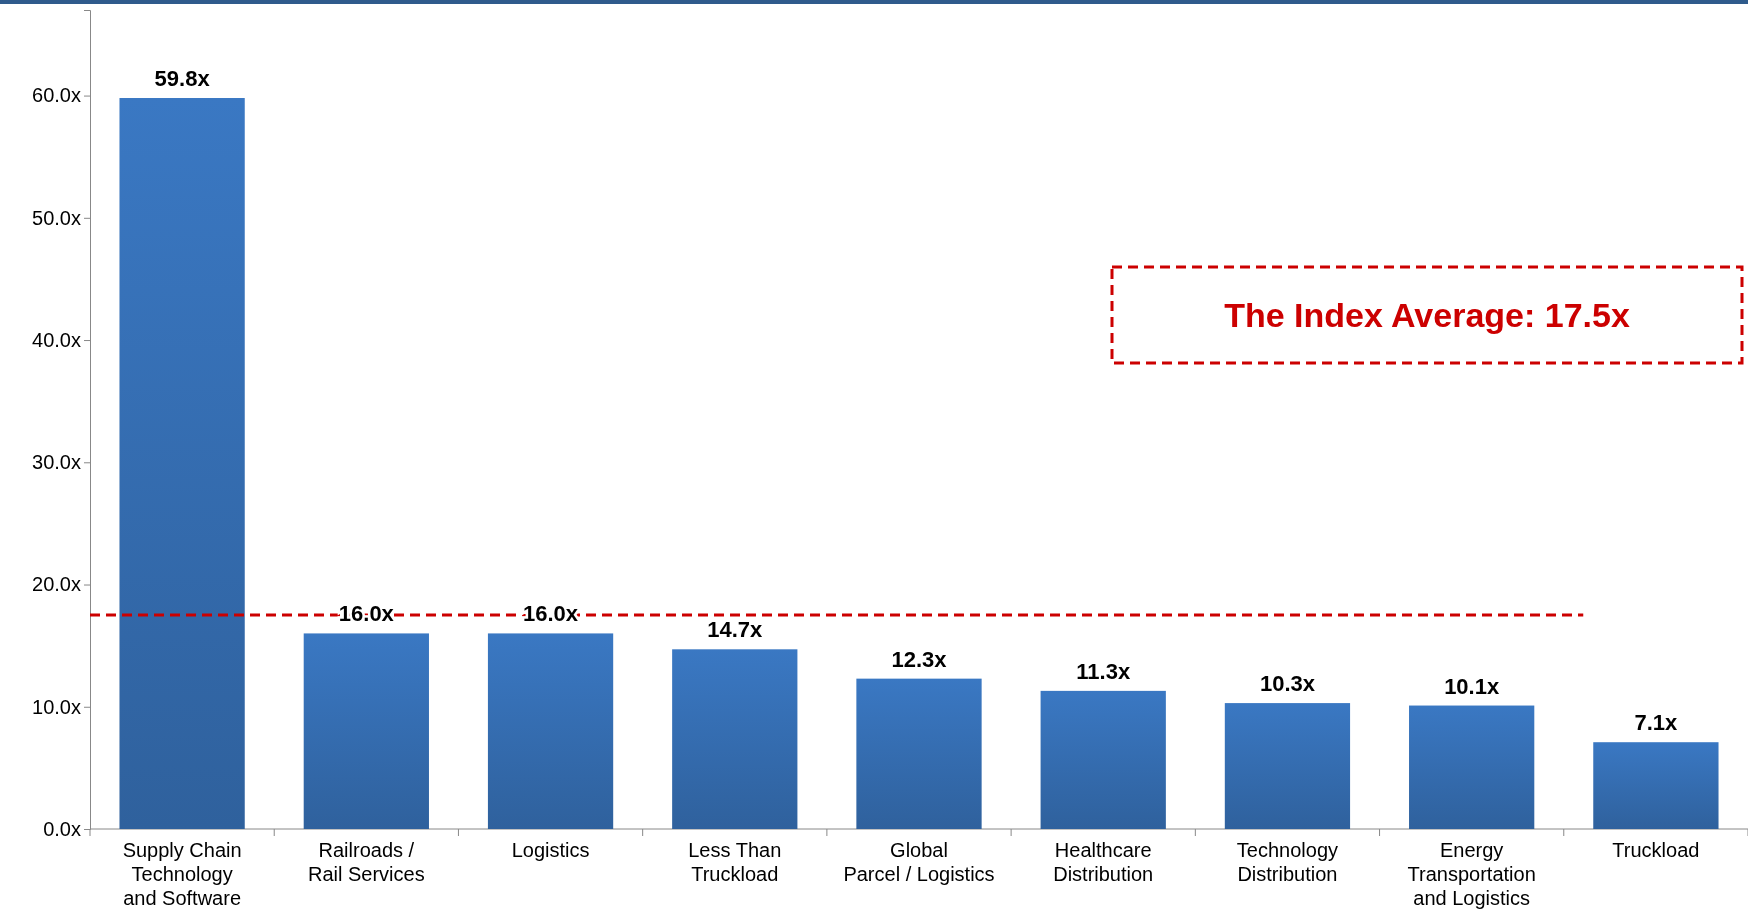 The width and height of the screenshot is (1748, 923). What do you see at coordinates (1103, 862) in the screenshot?
I see `x-tick-label: Healthcare Distribution` at bounding box center [1103, 862].